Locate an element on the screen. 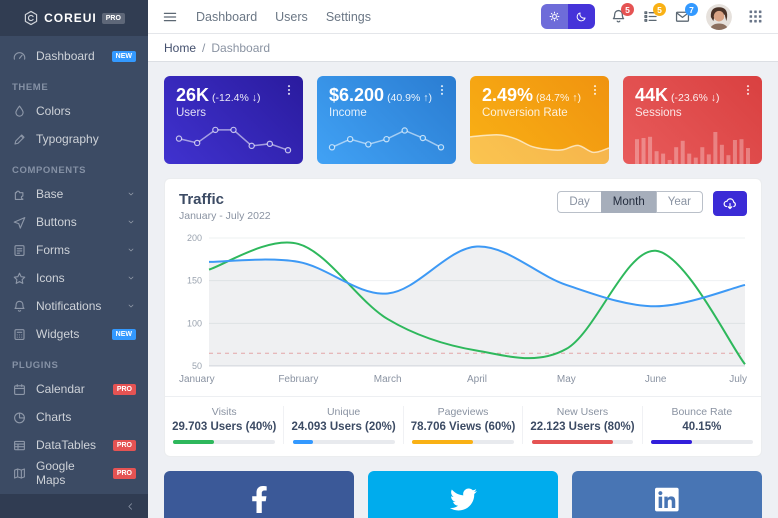 This screenshot has height=518, width=778. speedometer-icon is located at coordinates (19, 56).